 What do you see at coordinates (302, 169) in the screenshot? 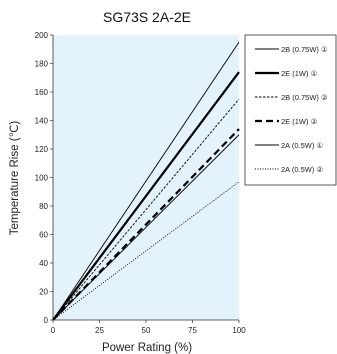
I see `legend-label: 2A (0.5W) ②` at bounding box center [302, 169].